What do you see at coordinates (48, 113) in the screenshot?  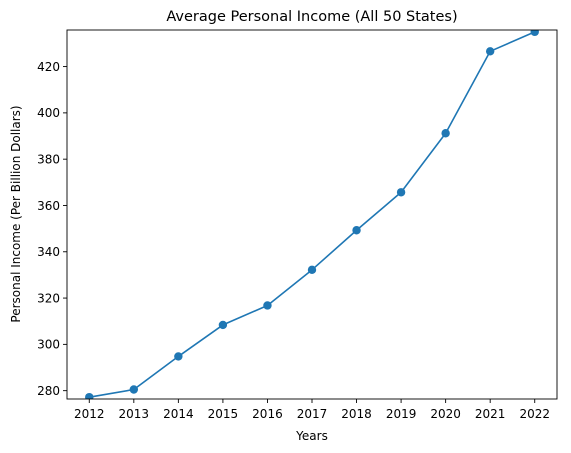 I see `y-tick-label: 400` at bounding box center [48, 113].